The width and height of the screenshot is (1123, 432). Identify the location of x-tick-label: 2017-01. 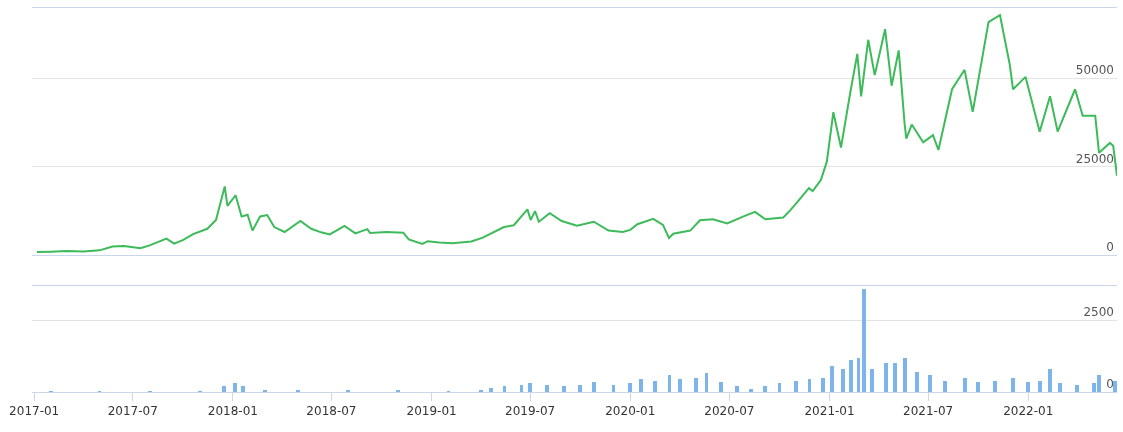
(34, 411).